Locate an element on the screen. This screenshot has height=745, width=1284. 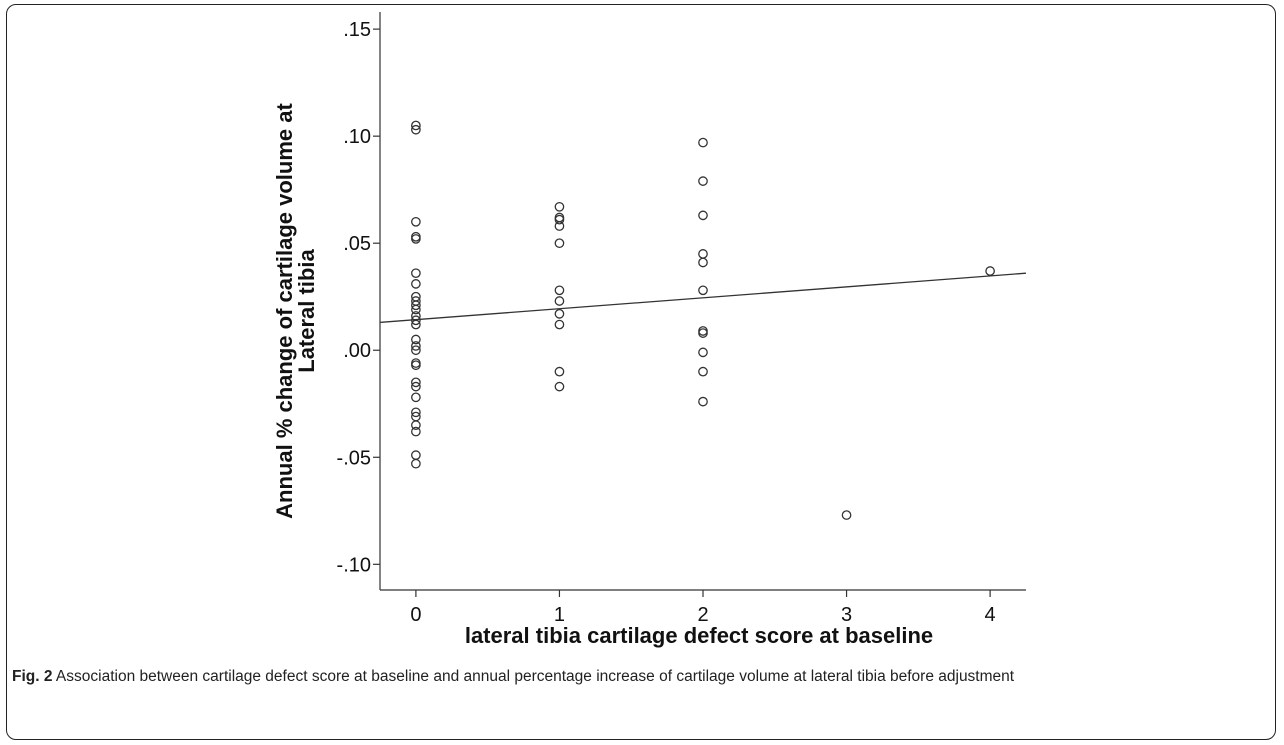
y-tick-label: .00 is located at coordinates (357, 351).